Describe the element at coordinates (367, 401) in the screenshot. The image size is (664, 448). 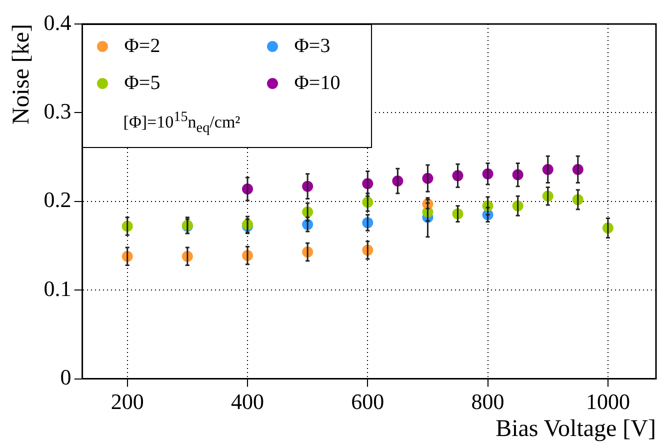
I see `x-tick-label: 600` at that location.